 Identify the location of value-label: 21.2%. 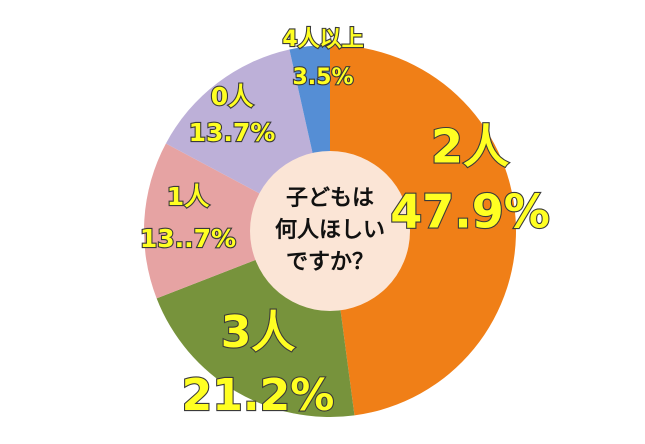
(258, 395).